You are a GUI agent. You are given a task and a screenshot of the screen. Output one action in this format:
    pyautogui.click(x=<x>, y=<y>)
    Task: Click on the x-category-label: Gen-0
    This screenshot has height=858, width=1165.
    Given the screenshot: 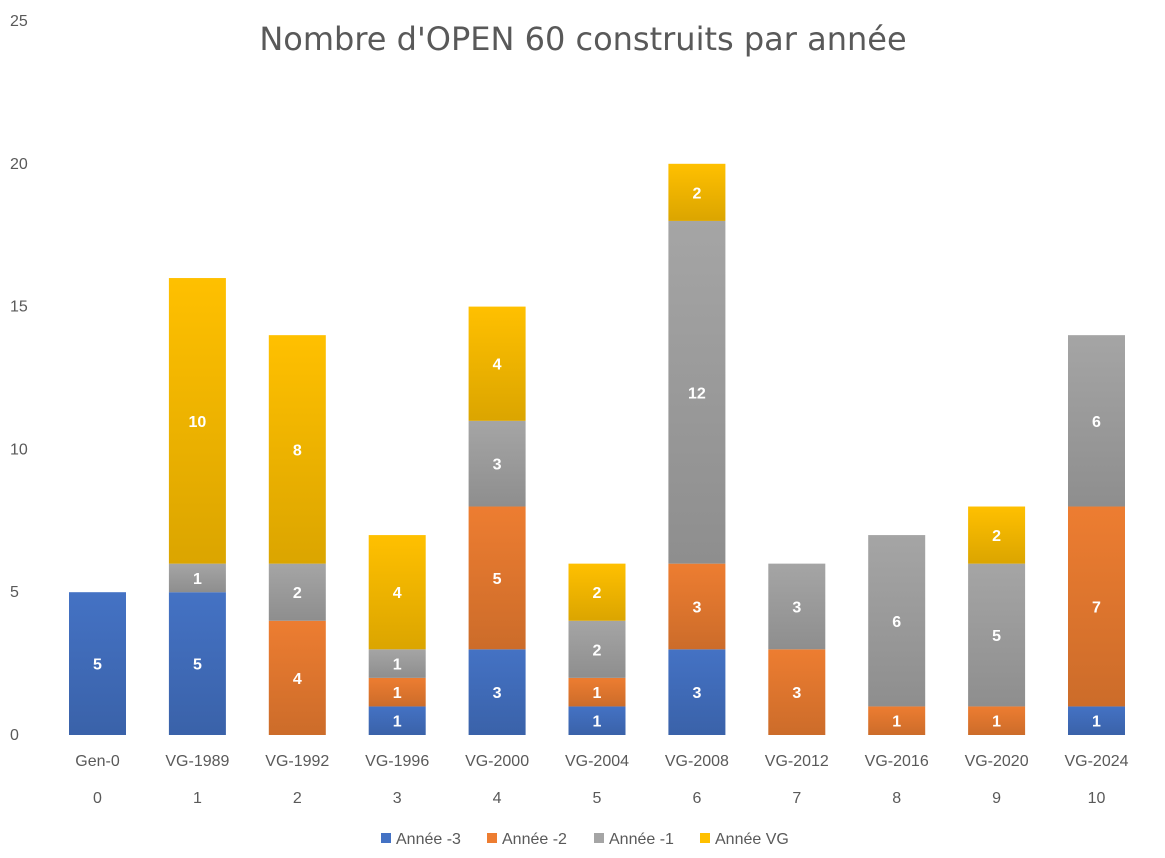 What is the action you would take?
    pyautogui.click(x=97, y=761)
    